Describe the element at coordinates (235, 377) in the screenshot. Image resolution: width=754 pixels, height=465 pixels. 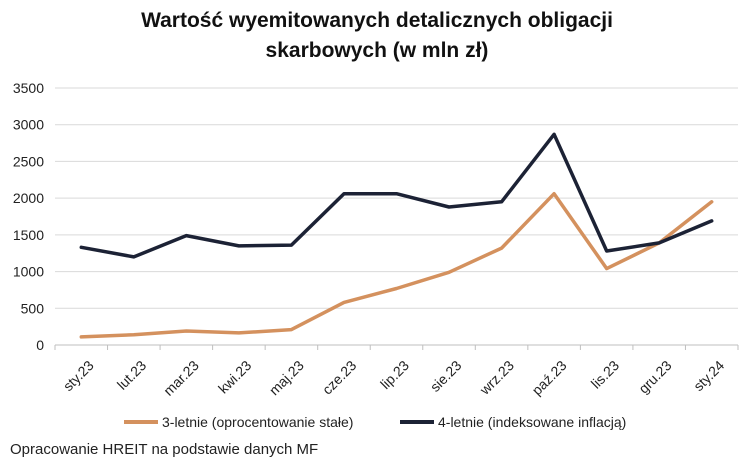
I see `x-tick-label: kwi.23` at that location.